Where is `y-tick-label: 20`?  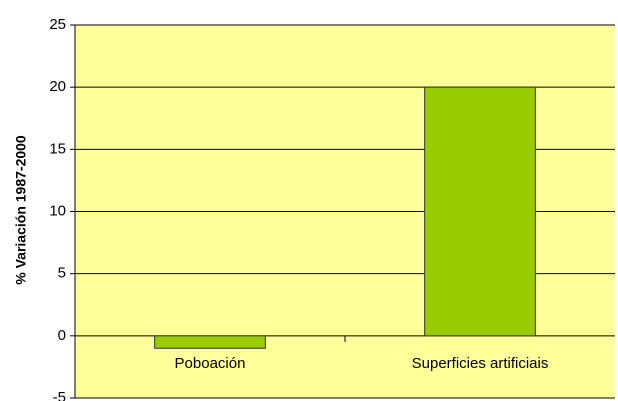
y-tick-label: 20 is located at coordinates (57, 86).